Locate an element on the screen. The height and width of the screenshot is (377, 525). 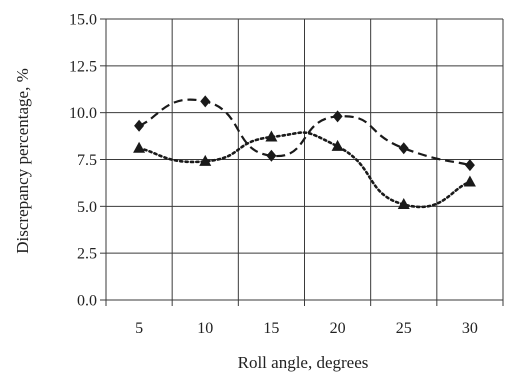
x-tick-label: 15 is located at coordinates (271, 328).